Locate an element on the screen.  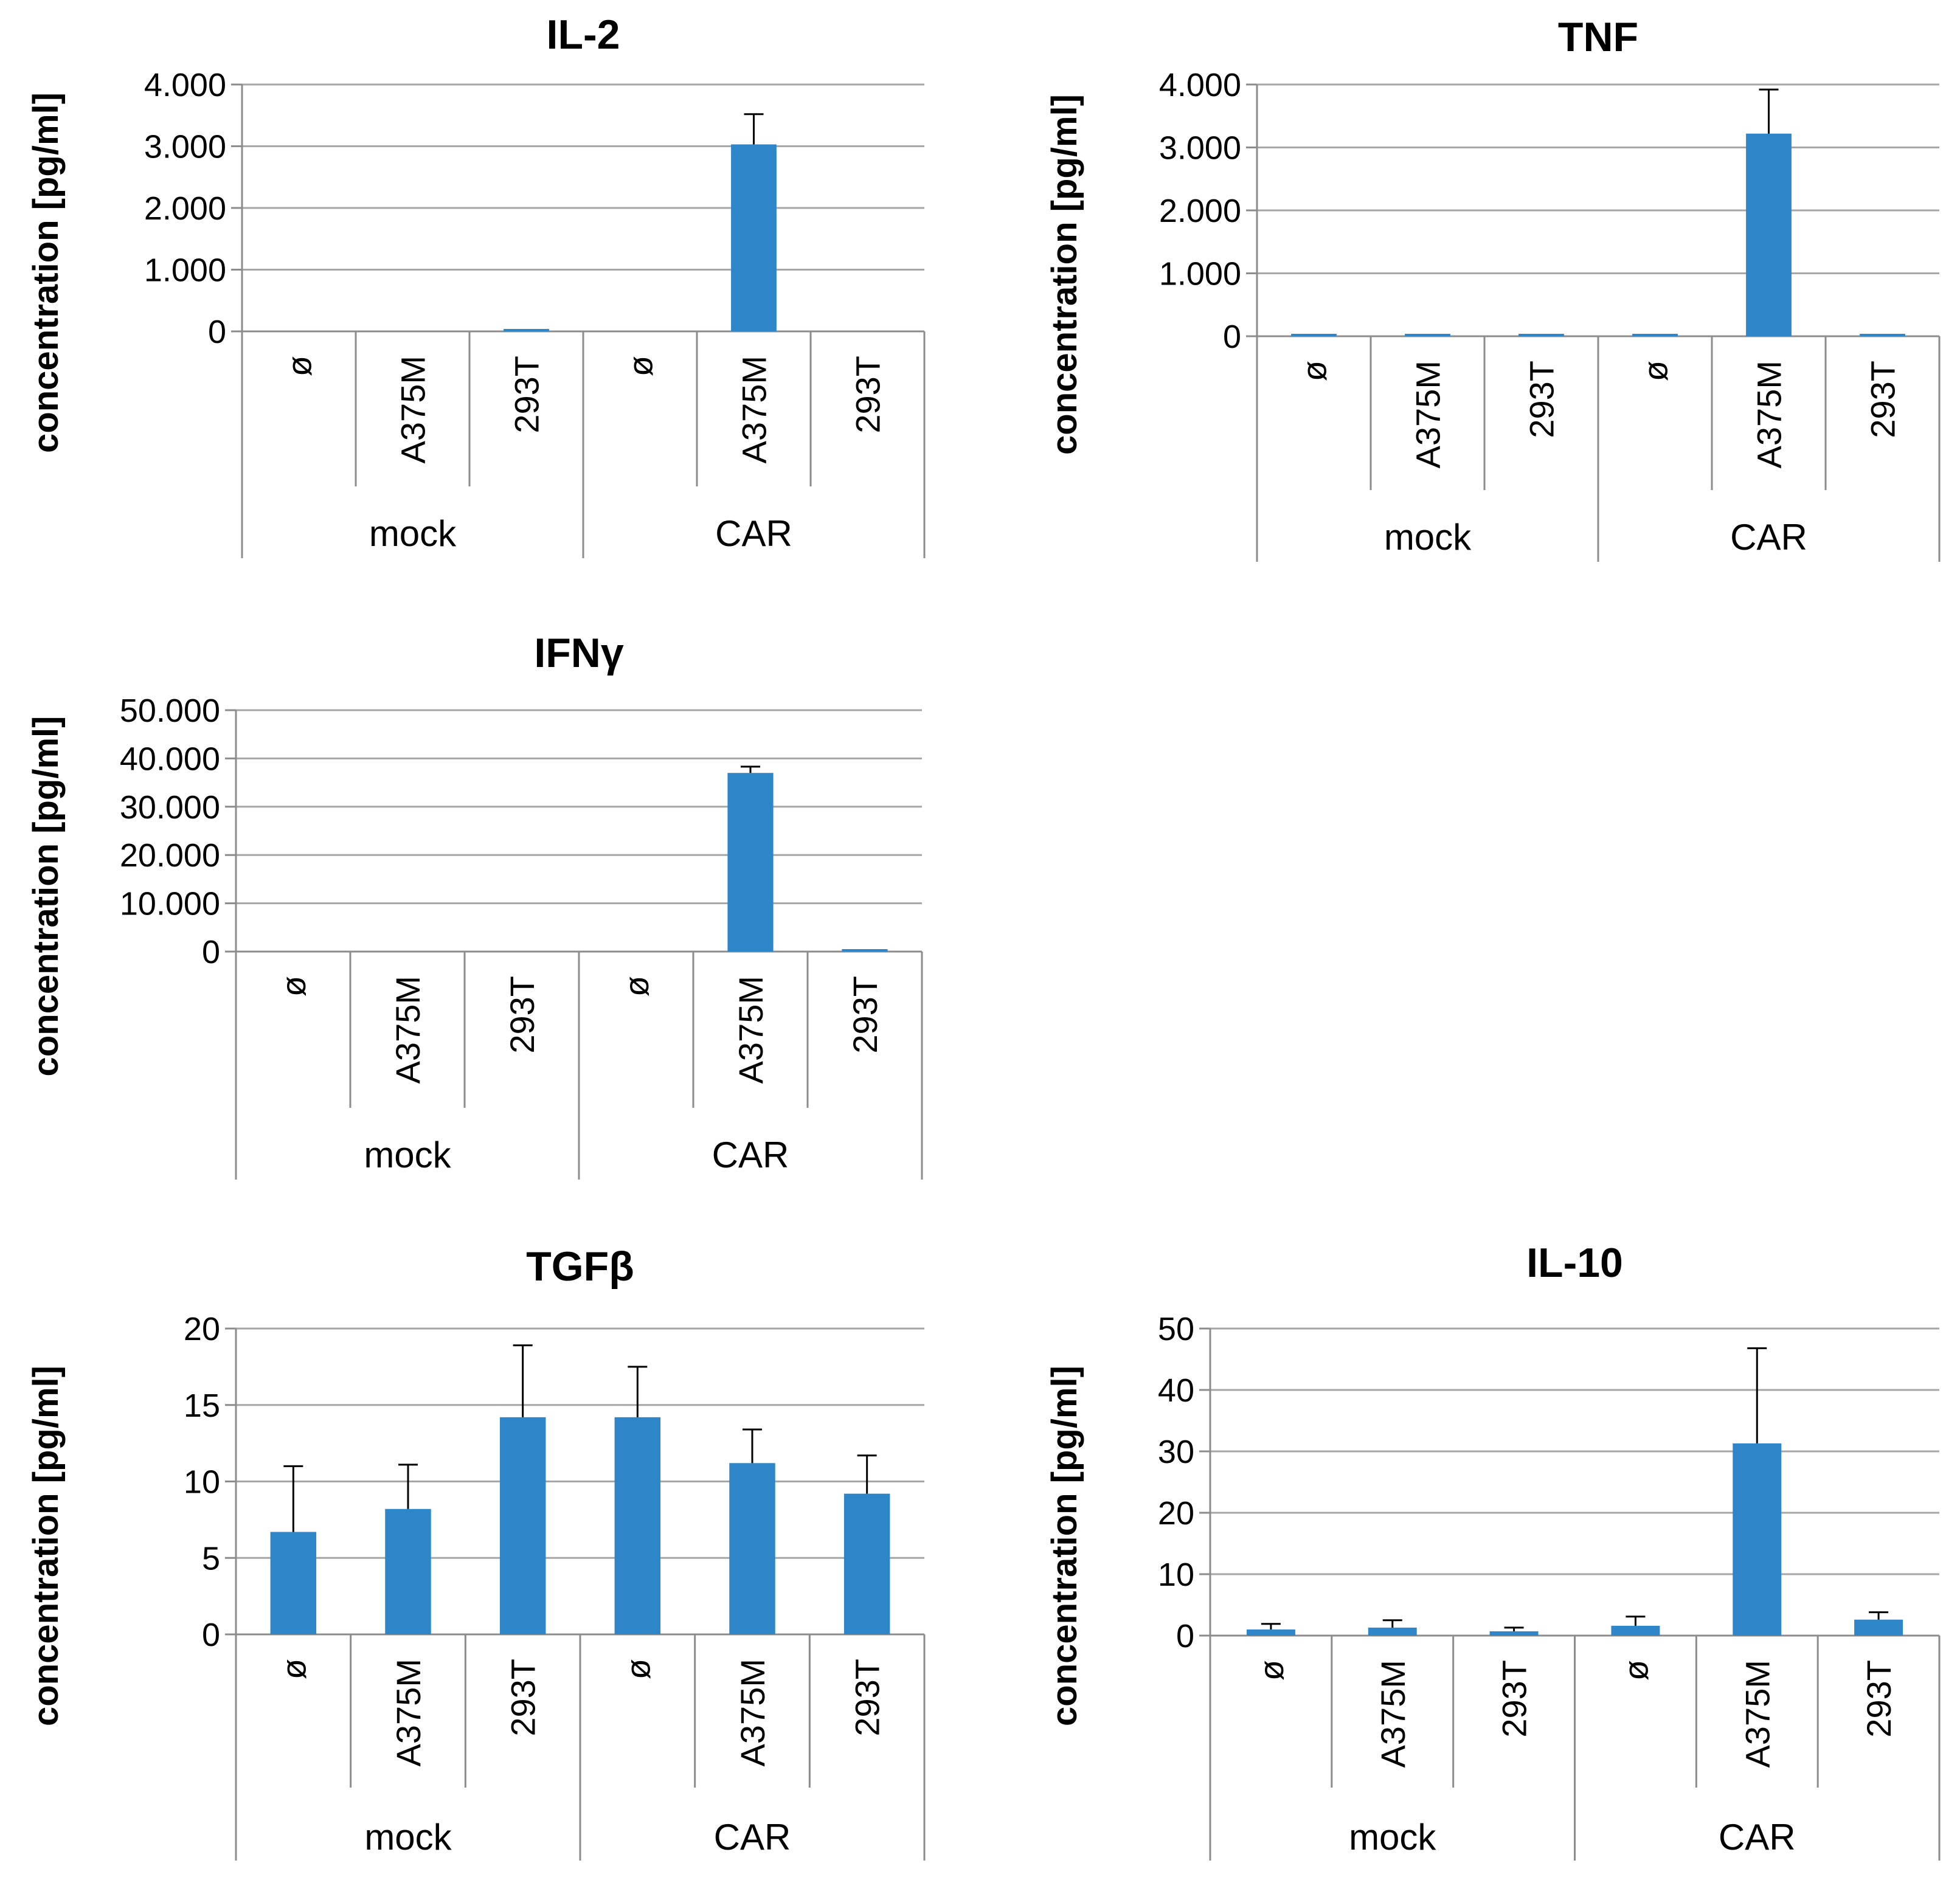
y-tick-label: 20.000 is located at coordinates (170, 856).